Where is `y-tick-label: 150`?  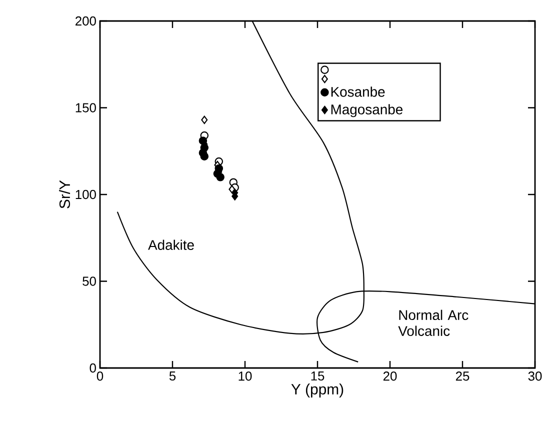
y-tick-label: 150 is located at coordinates (86, 107).